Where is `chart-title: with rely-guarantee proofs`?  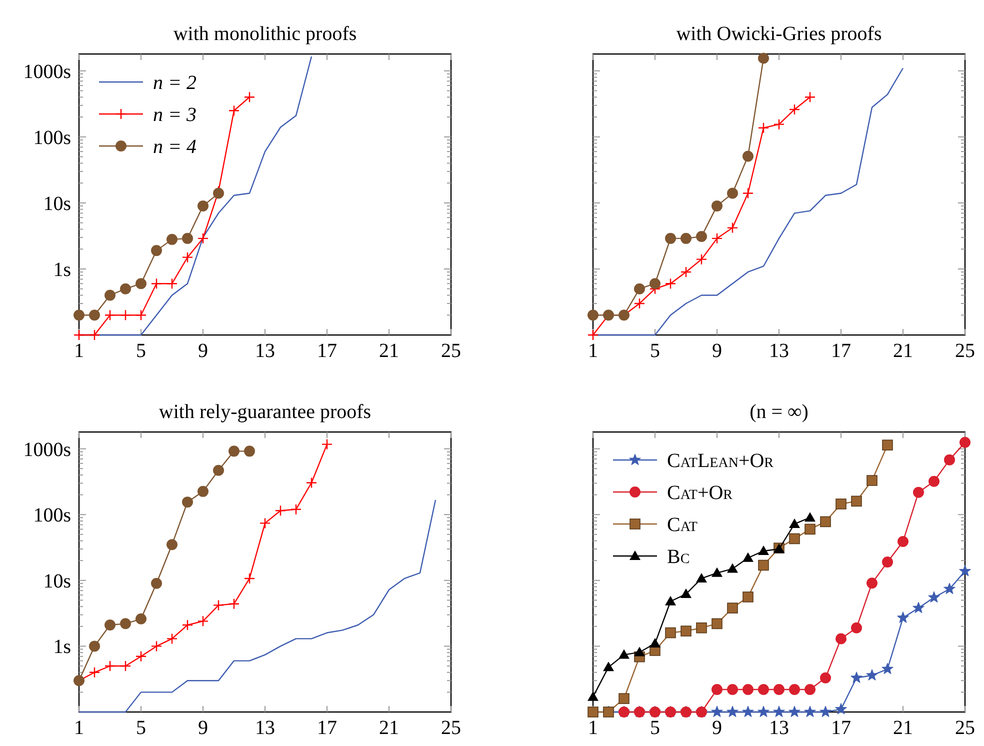
chart-title: with rely-guarantee proofs is located at coordinates (265, 412).